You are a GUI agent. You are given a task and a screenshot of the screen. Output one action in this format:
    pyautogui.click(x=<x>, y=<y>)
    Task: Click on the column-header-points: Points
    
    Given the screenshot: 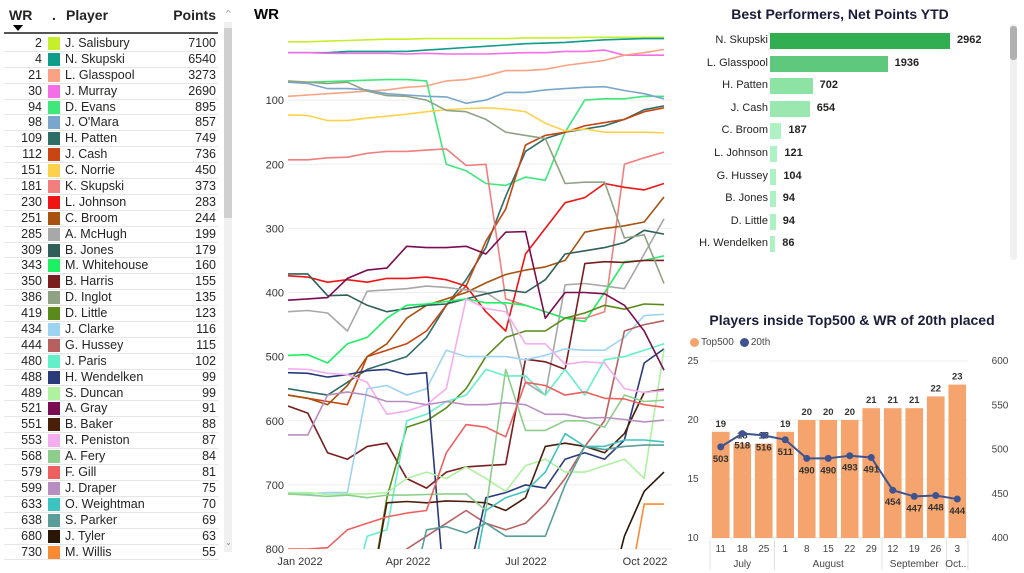 What is the action you would take?
    pyautogui.click(x=194, y=15)
    